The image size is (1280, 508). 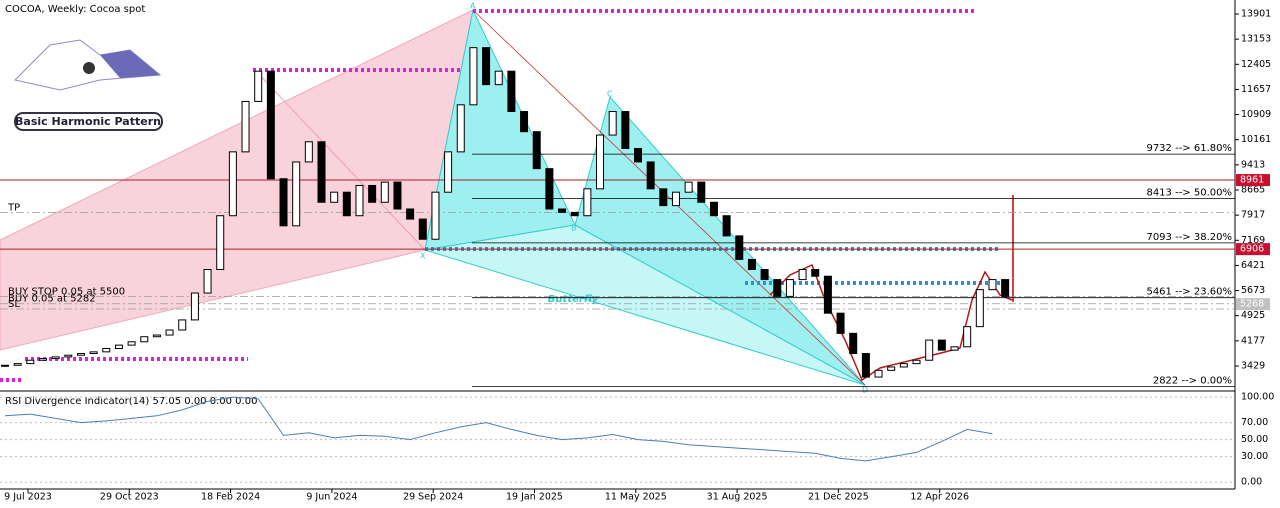 What do you see at coordinates (1189, 192) in the screenshot?
I see `fib-label: 8413 --> 50.00%` at bounding box center [1189, 192].